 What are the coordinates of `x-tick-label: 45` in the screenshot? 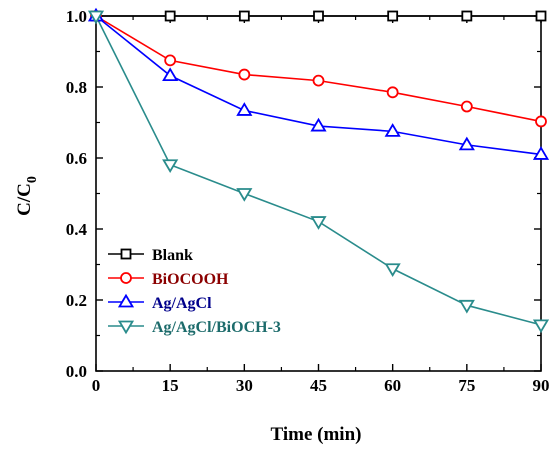 It's located at (318, 385).